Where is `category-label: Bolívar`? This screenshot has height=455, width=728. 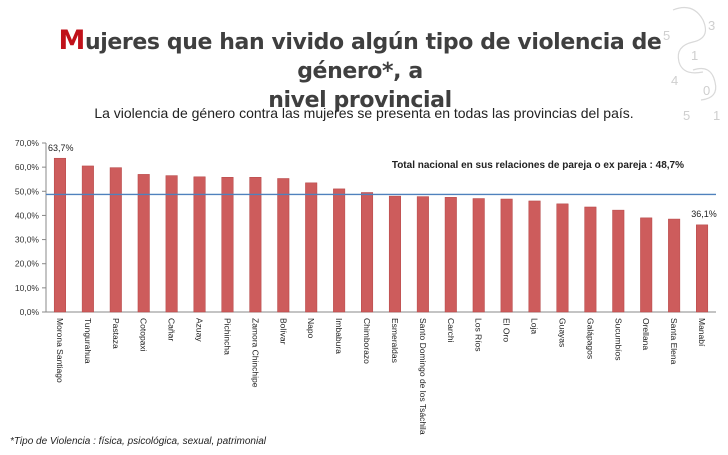
category-label: Bolívar is located at coordinates (283, 331).